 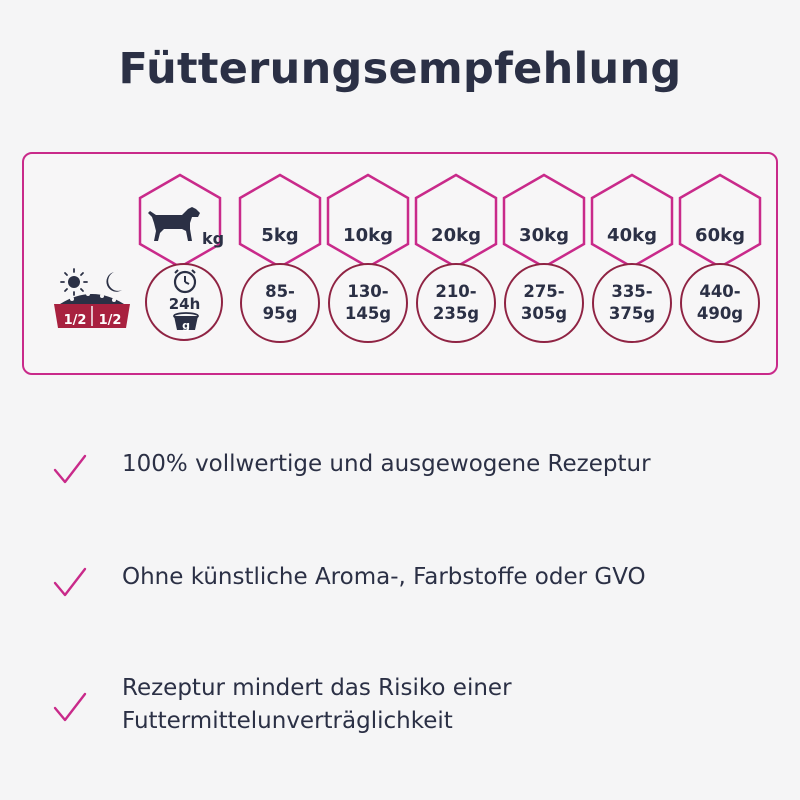 I want to click on moon-icon, so click(x=114, y=282).